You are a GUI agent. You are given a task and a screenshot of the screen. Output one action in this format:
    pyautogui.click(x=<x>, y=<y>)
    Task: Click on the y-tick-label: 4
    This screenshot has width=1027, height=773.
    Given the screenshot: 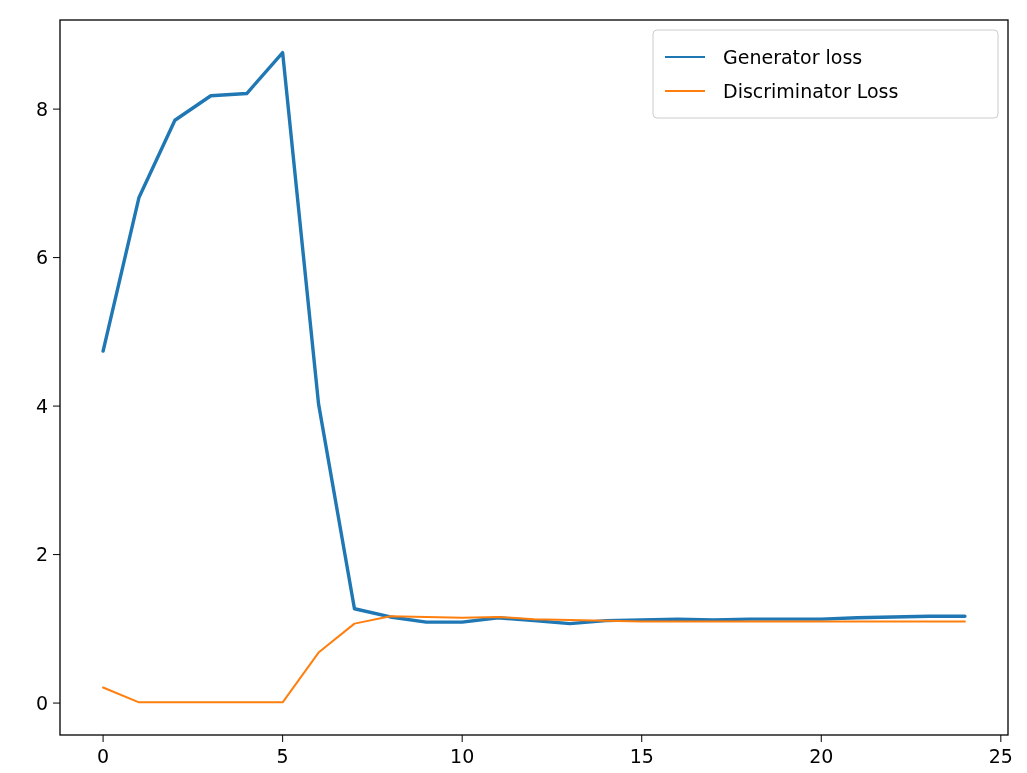 What is the action you would take?
    pyautogui.click(x=41, y=405)
    